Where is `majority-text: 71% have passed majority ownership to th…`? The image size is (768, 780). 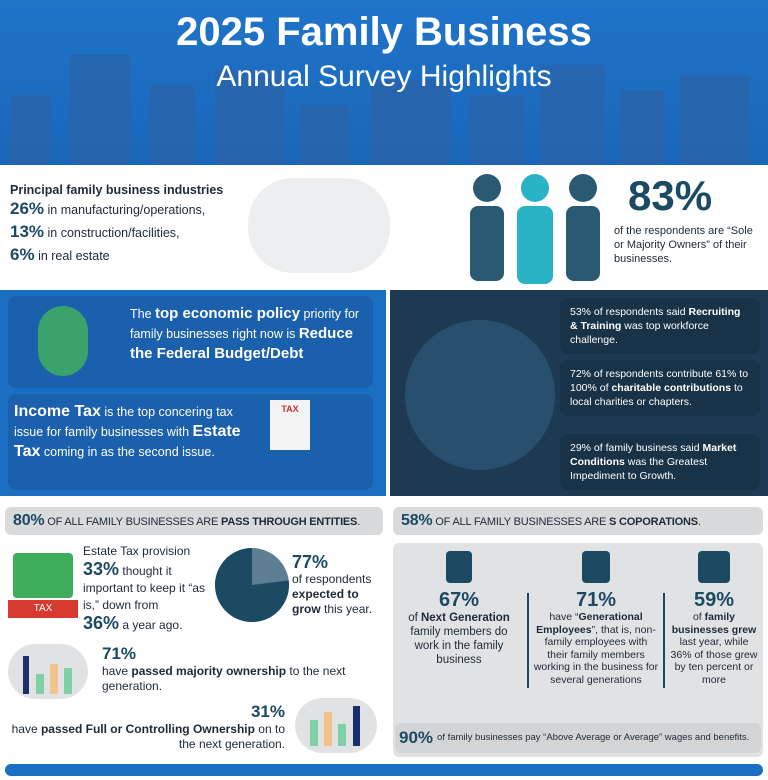 majority-text: 71% have passed majority ownership to th… is located at coordinates (224, 668).